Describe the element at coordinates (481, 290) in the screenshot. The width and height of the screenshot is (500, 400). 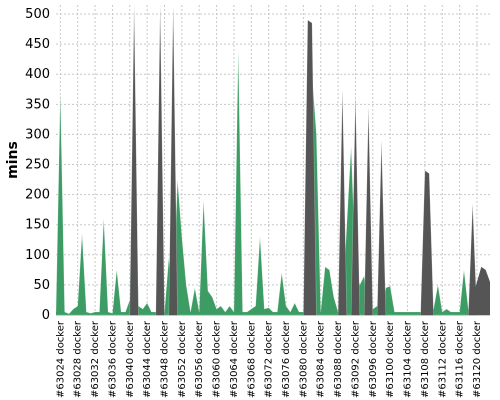
I see `series-area-tail` at that location.